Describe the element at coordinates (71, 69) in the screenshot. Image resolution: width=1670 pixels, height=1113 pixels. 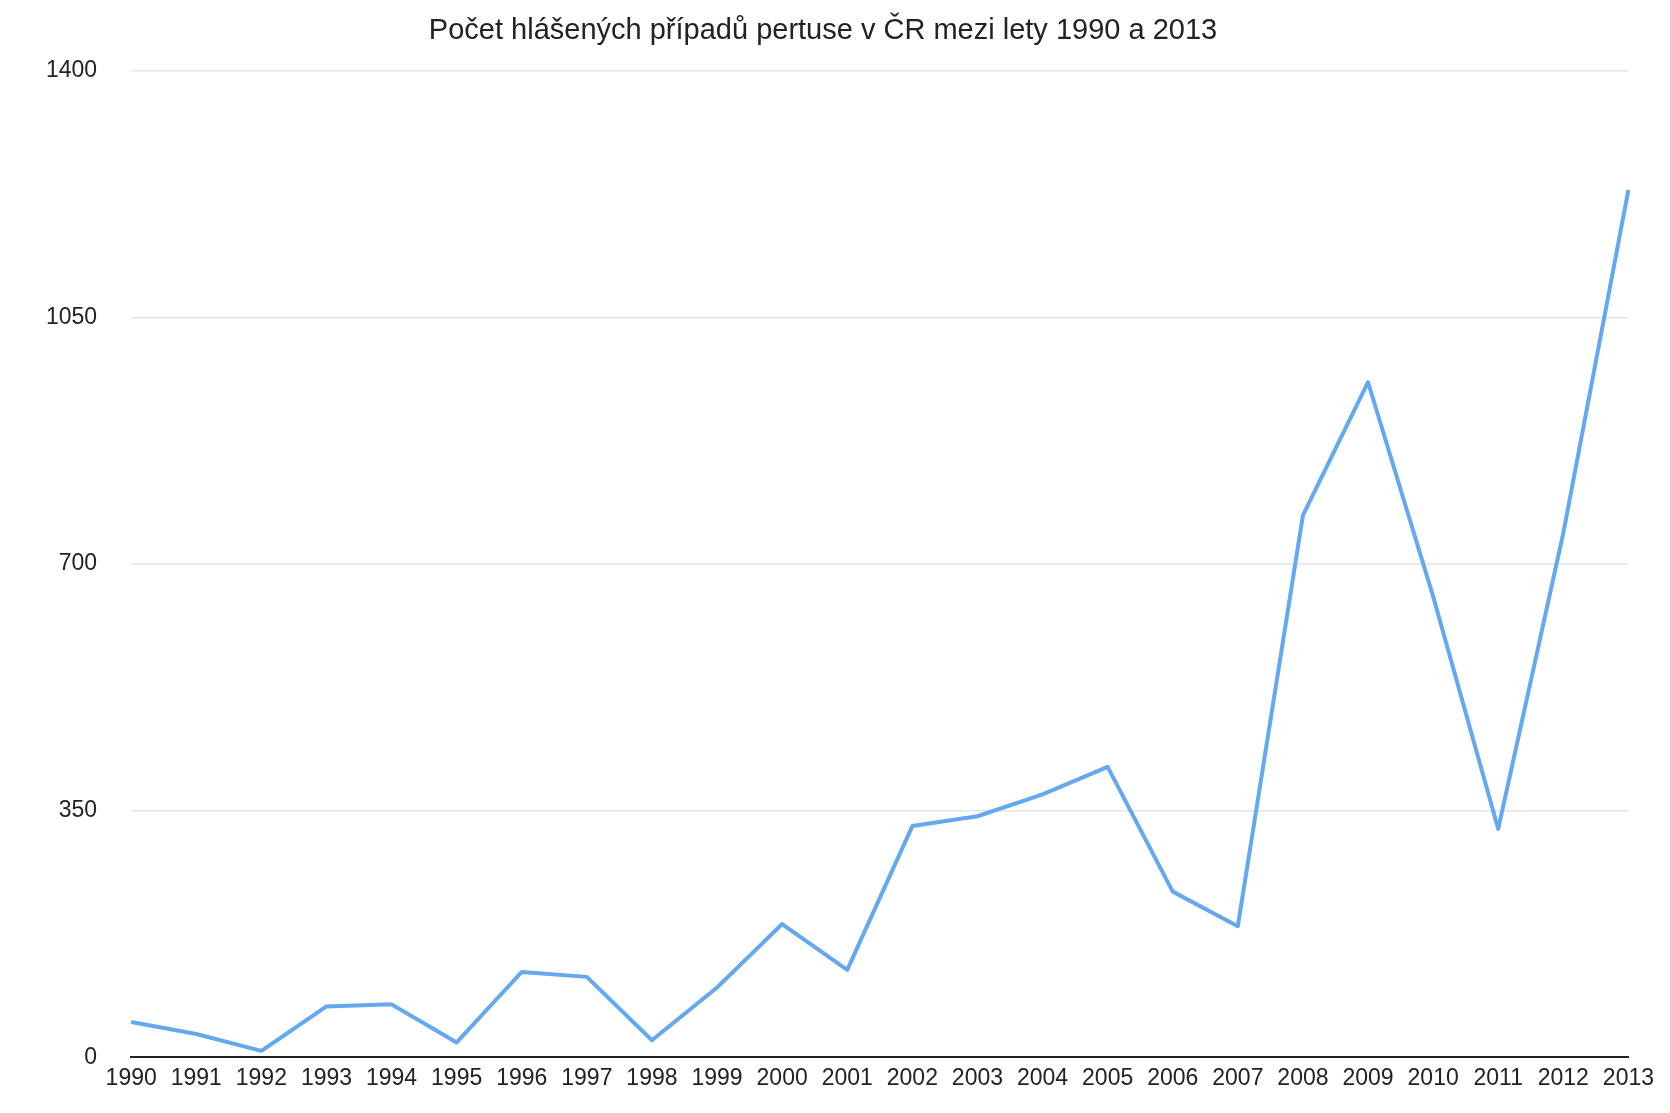
I see `y-tick-label: 1400` at that location.